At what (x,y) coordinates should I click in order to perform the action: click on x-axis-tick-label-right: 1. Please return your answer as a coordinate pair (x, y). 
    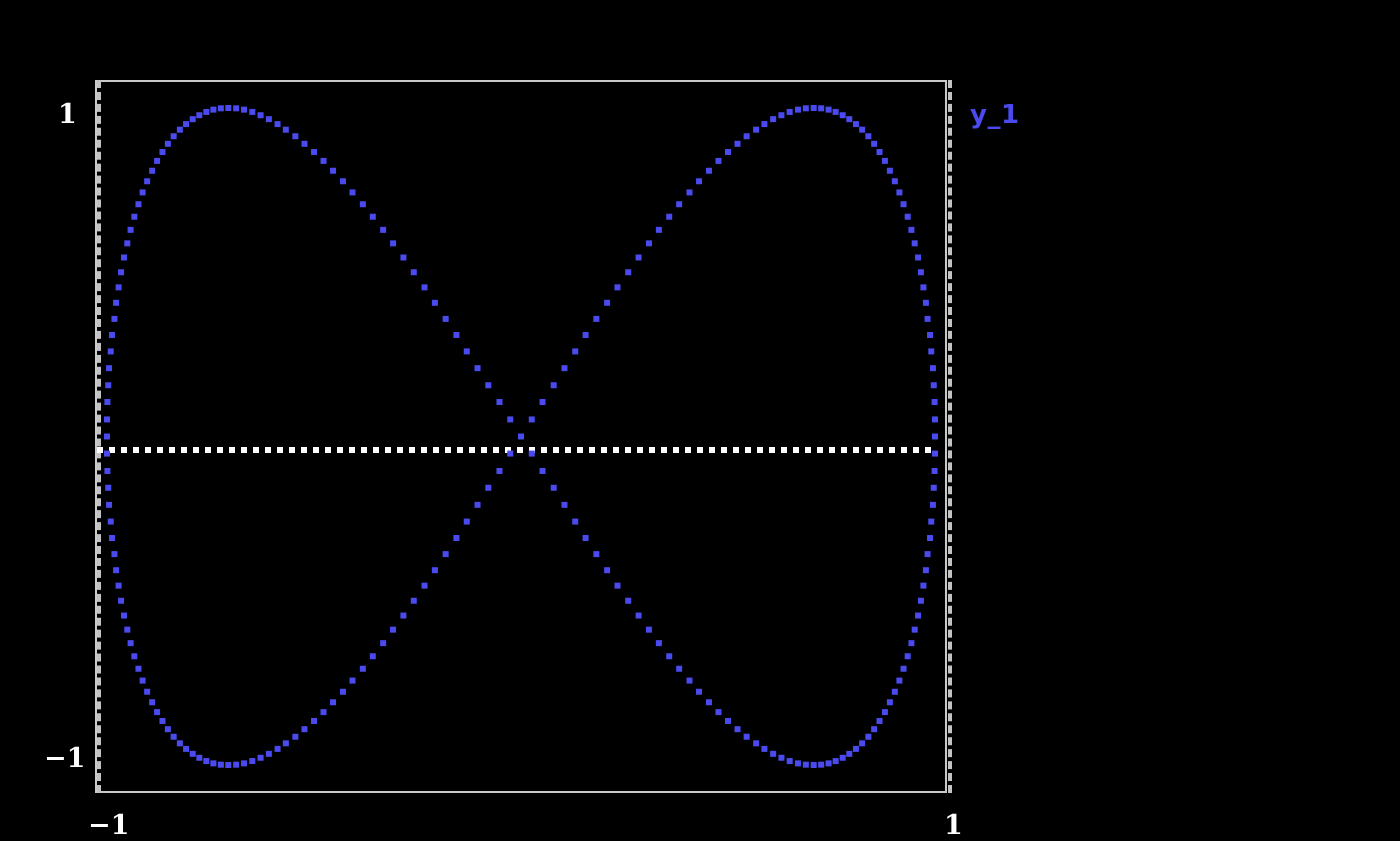
    Looking at the image, I should click on (953, 825).